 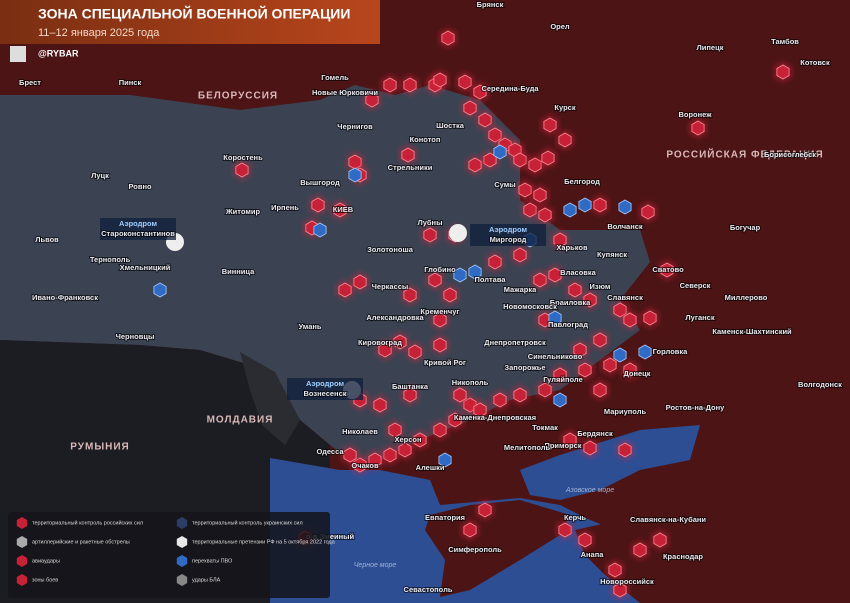 What do you see at coordinates (450, 125) in the screenshot?
I see `place-label: Шостка` at bounding box center [450, 125].